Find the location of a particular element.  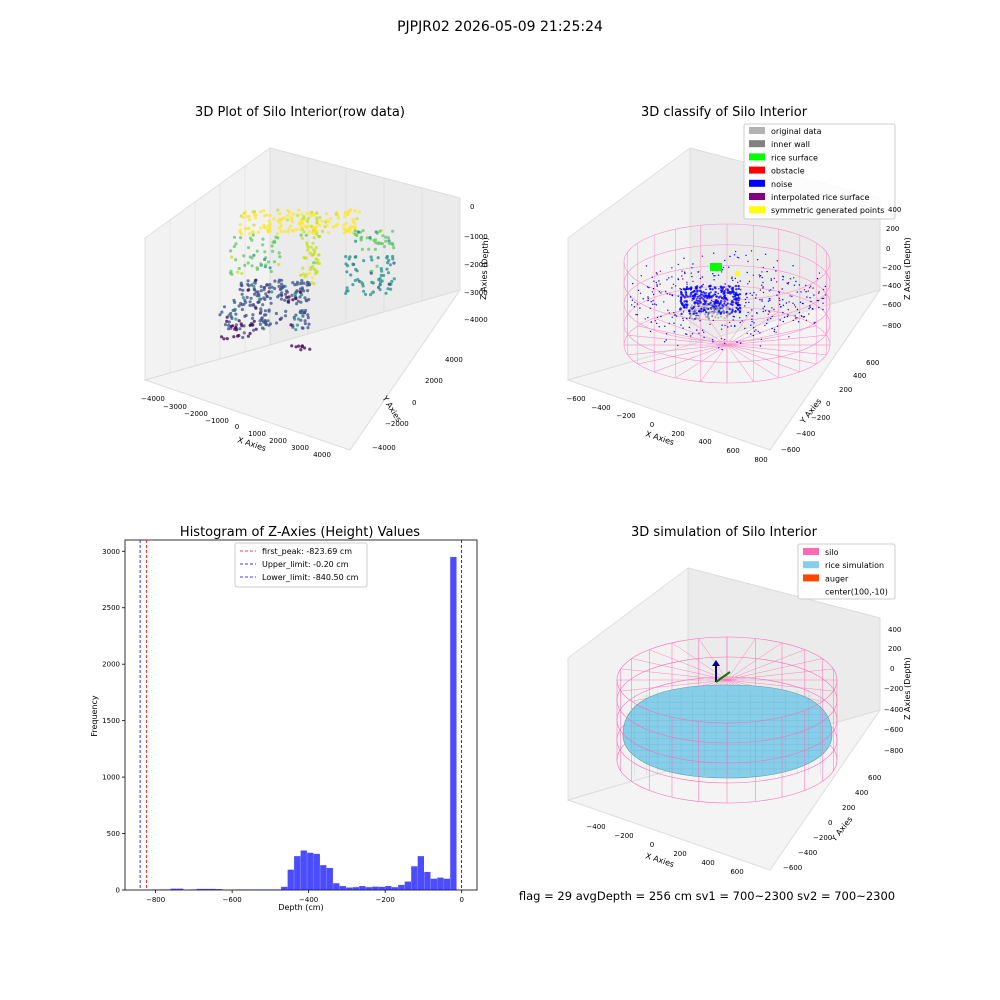

legend-label: rice simulation is located at coordinates (854, 565).